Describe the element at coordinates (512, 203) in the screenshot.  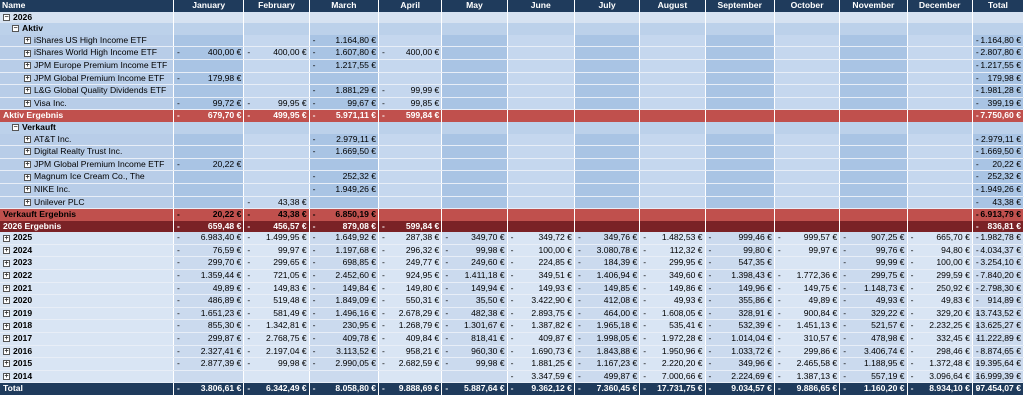
I see `table-row: + Unilever PLC - 43,38 € - 43,38 €` at that location.